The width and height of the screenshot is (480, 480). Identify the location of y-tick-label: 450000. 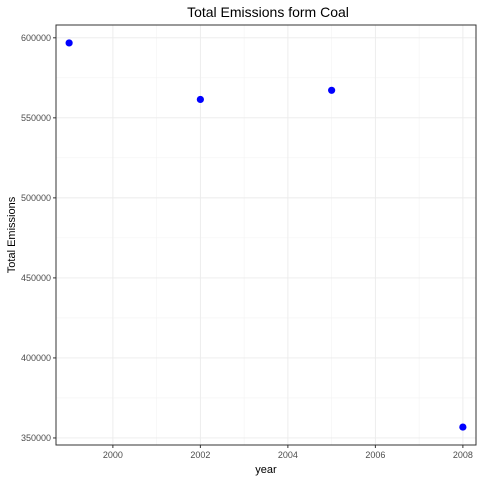
(36, 278).